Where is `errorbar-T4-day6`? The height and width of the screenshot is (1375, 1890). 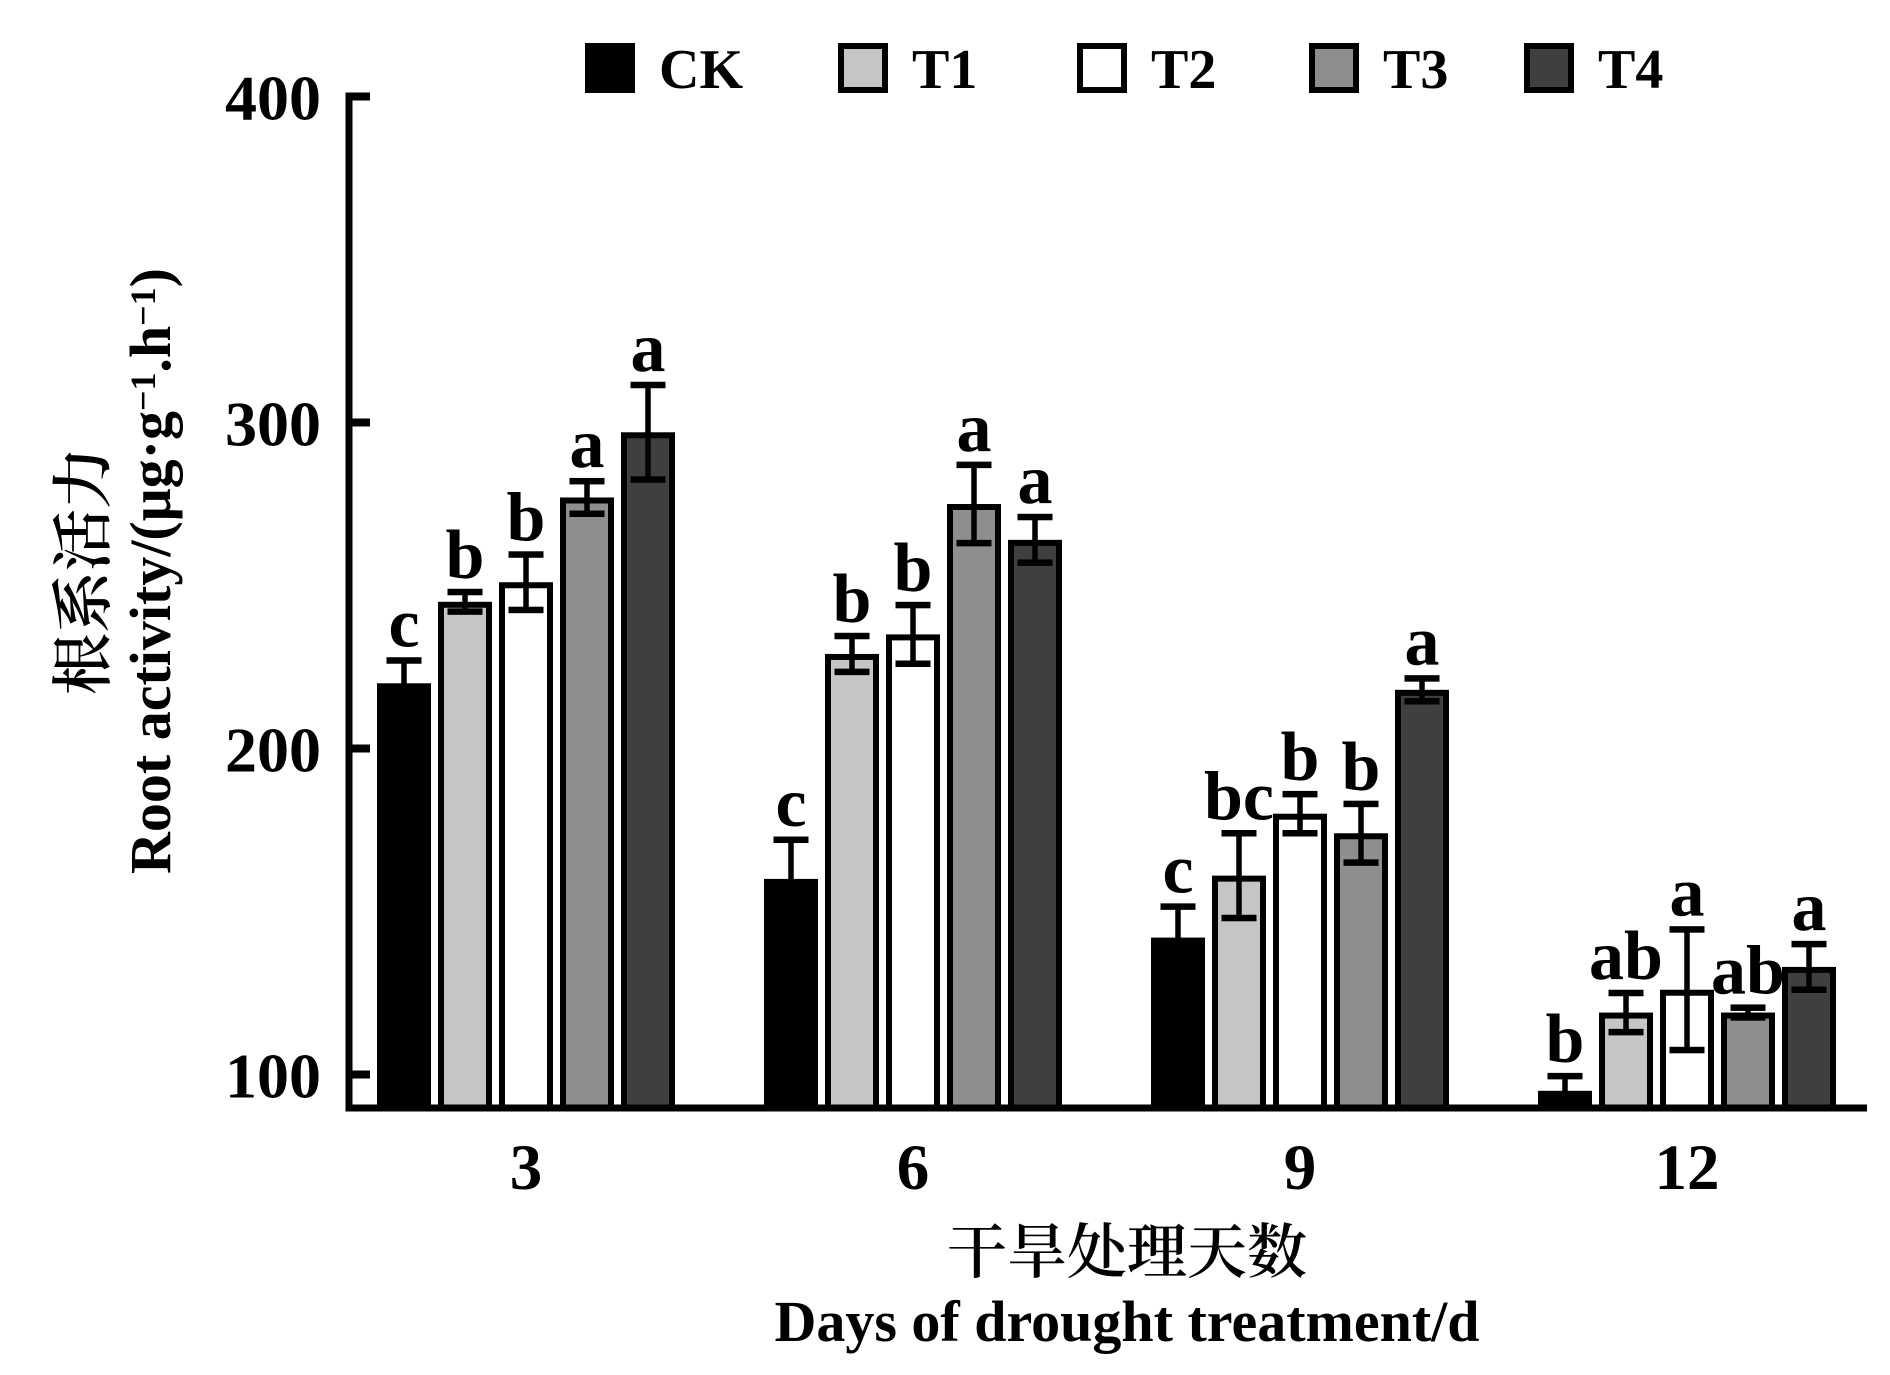 errorbar-T4-day6 is located at coordinates (1035, 539).